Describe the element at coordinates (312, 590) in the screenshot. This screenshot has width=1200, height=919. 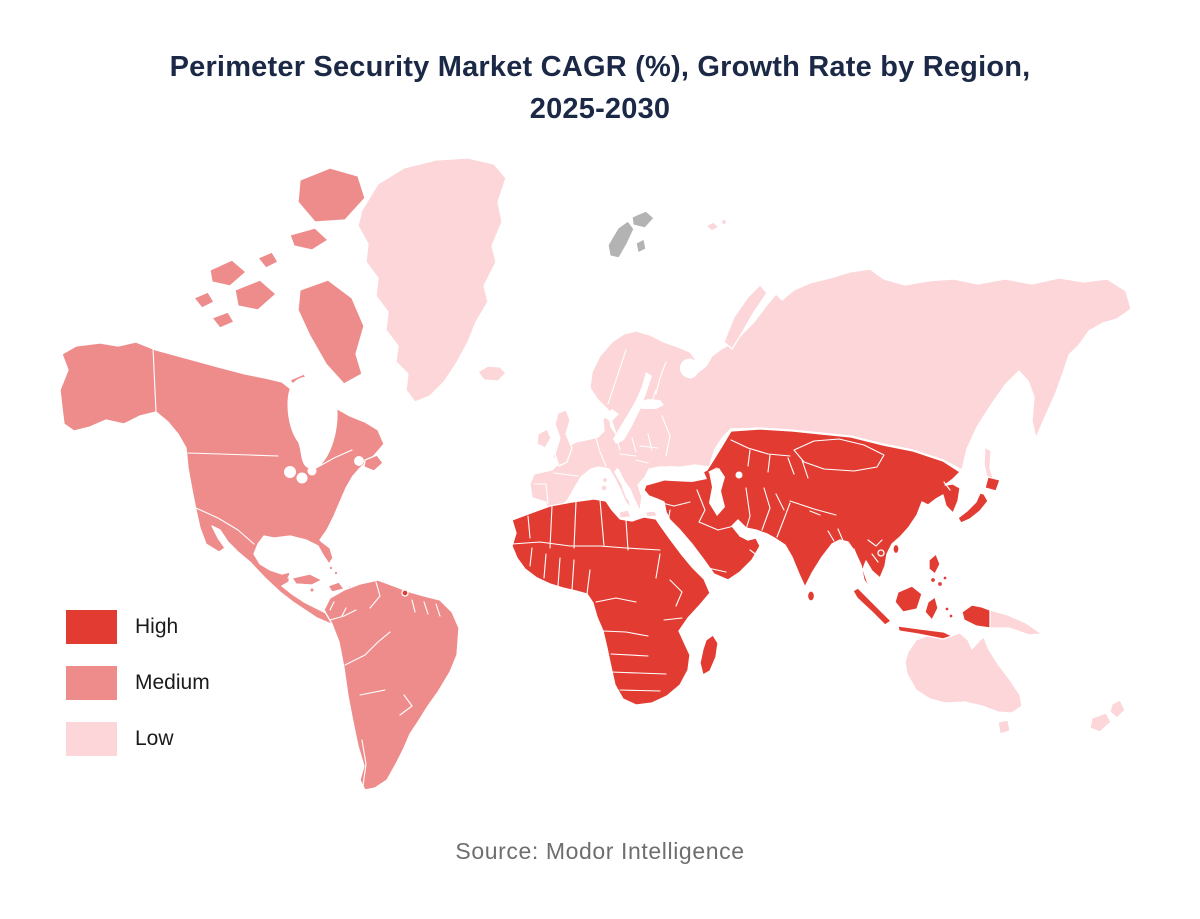
I see `region-jamaica` at that location.